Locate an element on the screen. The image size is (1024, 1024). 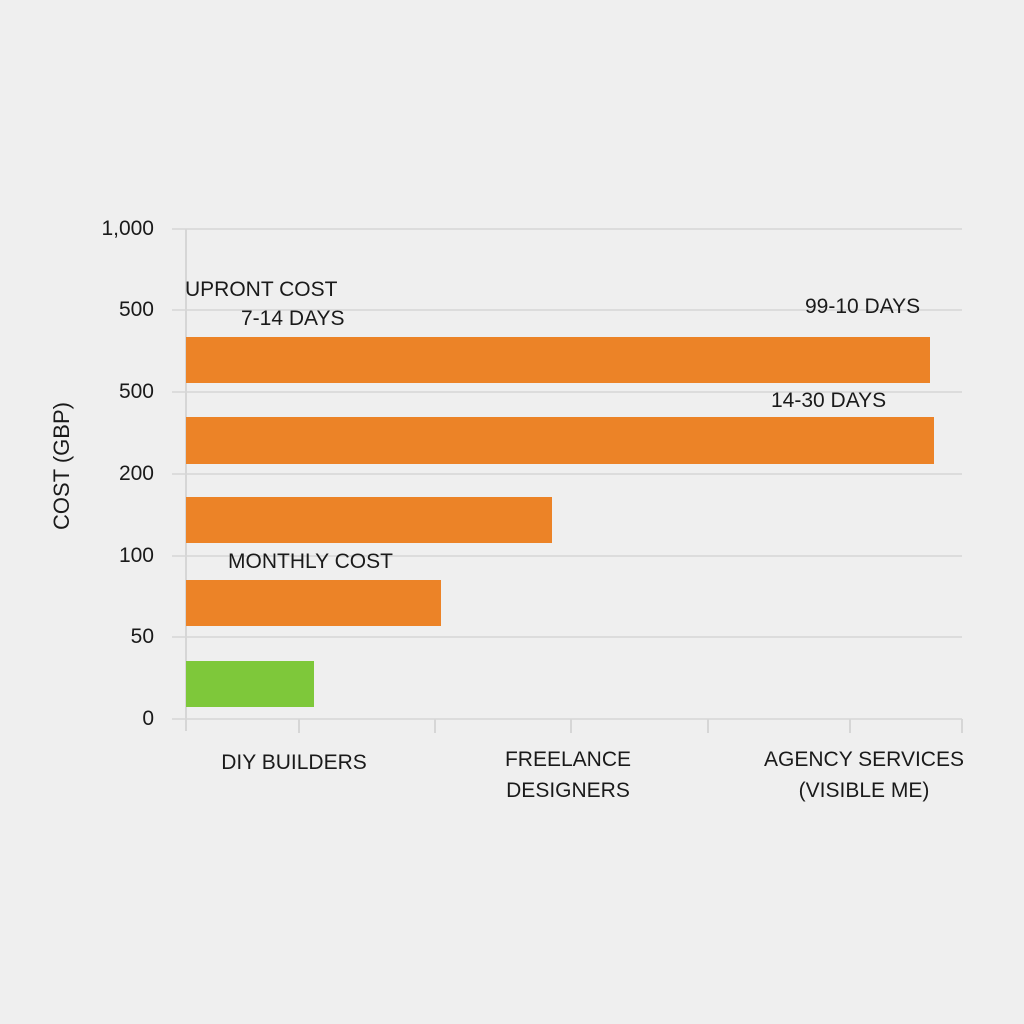
annotation-14-30-days: 14-30 DAYS is located at coordinates (829, 400).